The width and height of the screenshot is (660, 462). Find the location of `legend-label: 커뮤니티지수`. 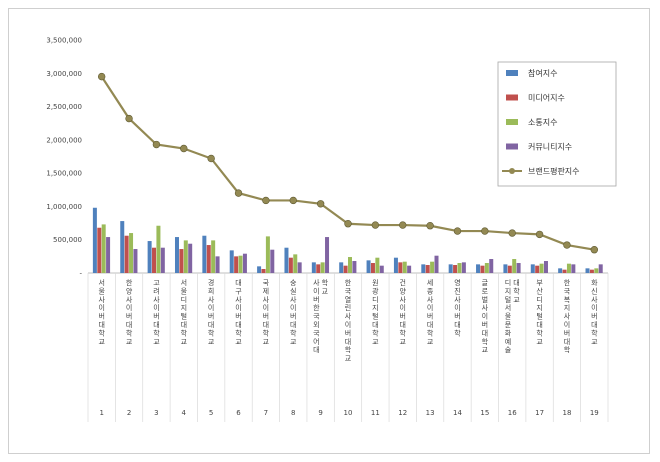

legend-label: 커뮤니티지수 is located at coordinates (550, 147).